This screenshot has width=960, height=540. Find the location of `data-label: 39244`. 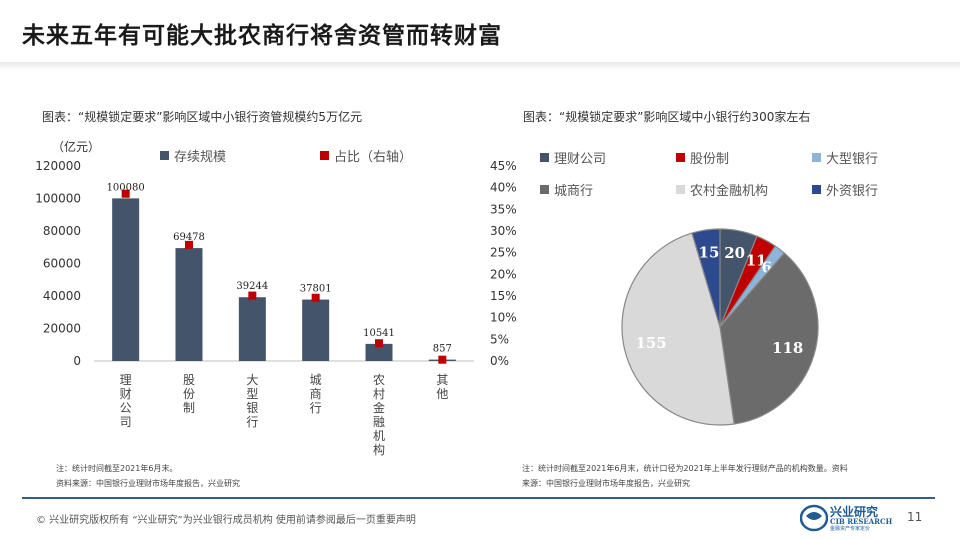

data-label: 39244 is located at coordinates (252, 286).